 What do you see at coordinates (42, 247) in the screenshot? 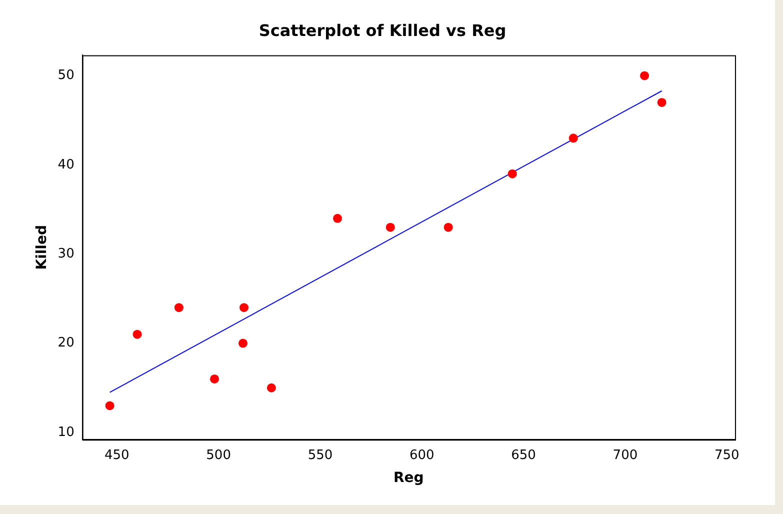
I see `y-axis-title: Killed` at bounding box center [42, 247].